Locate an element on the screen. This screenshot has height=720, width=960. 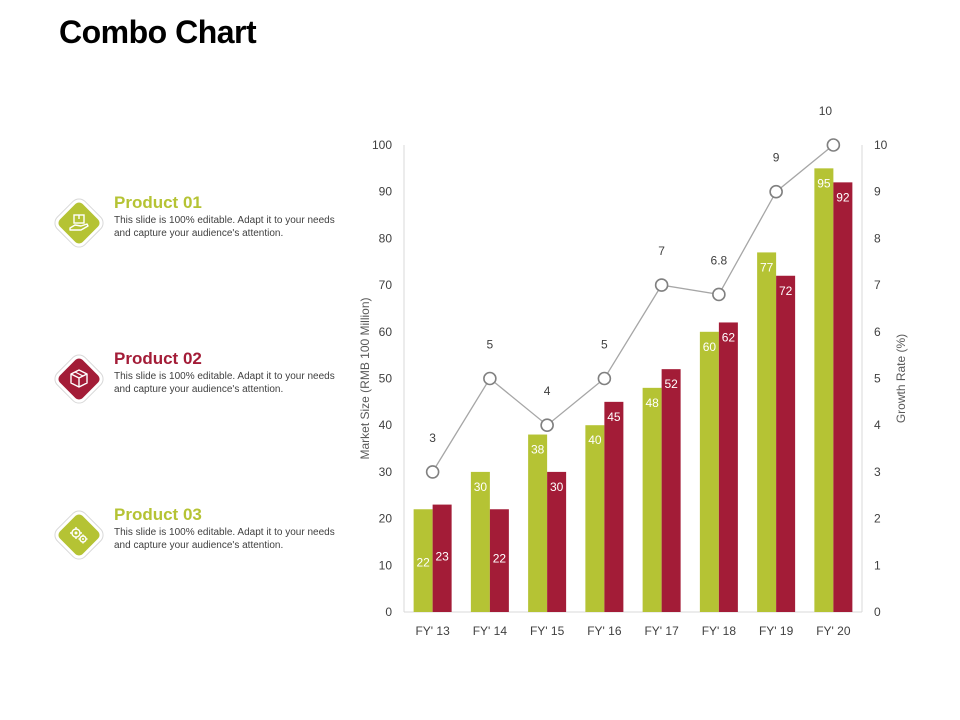
y2-axis-title: Growth Rate (%) is located at coordinates (901, 378).